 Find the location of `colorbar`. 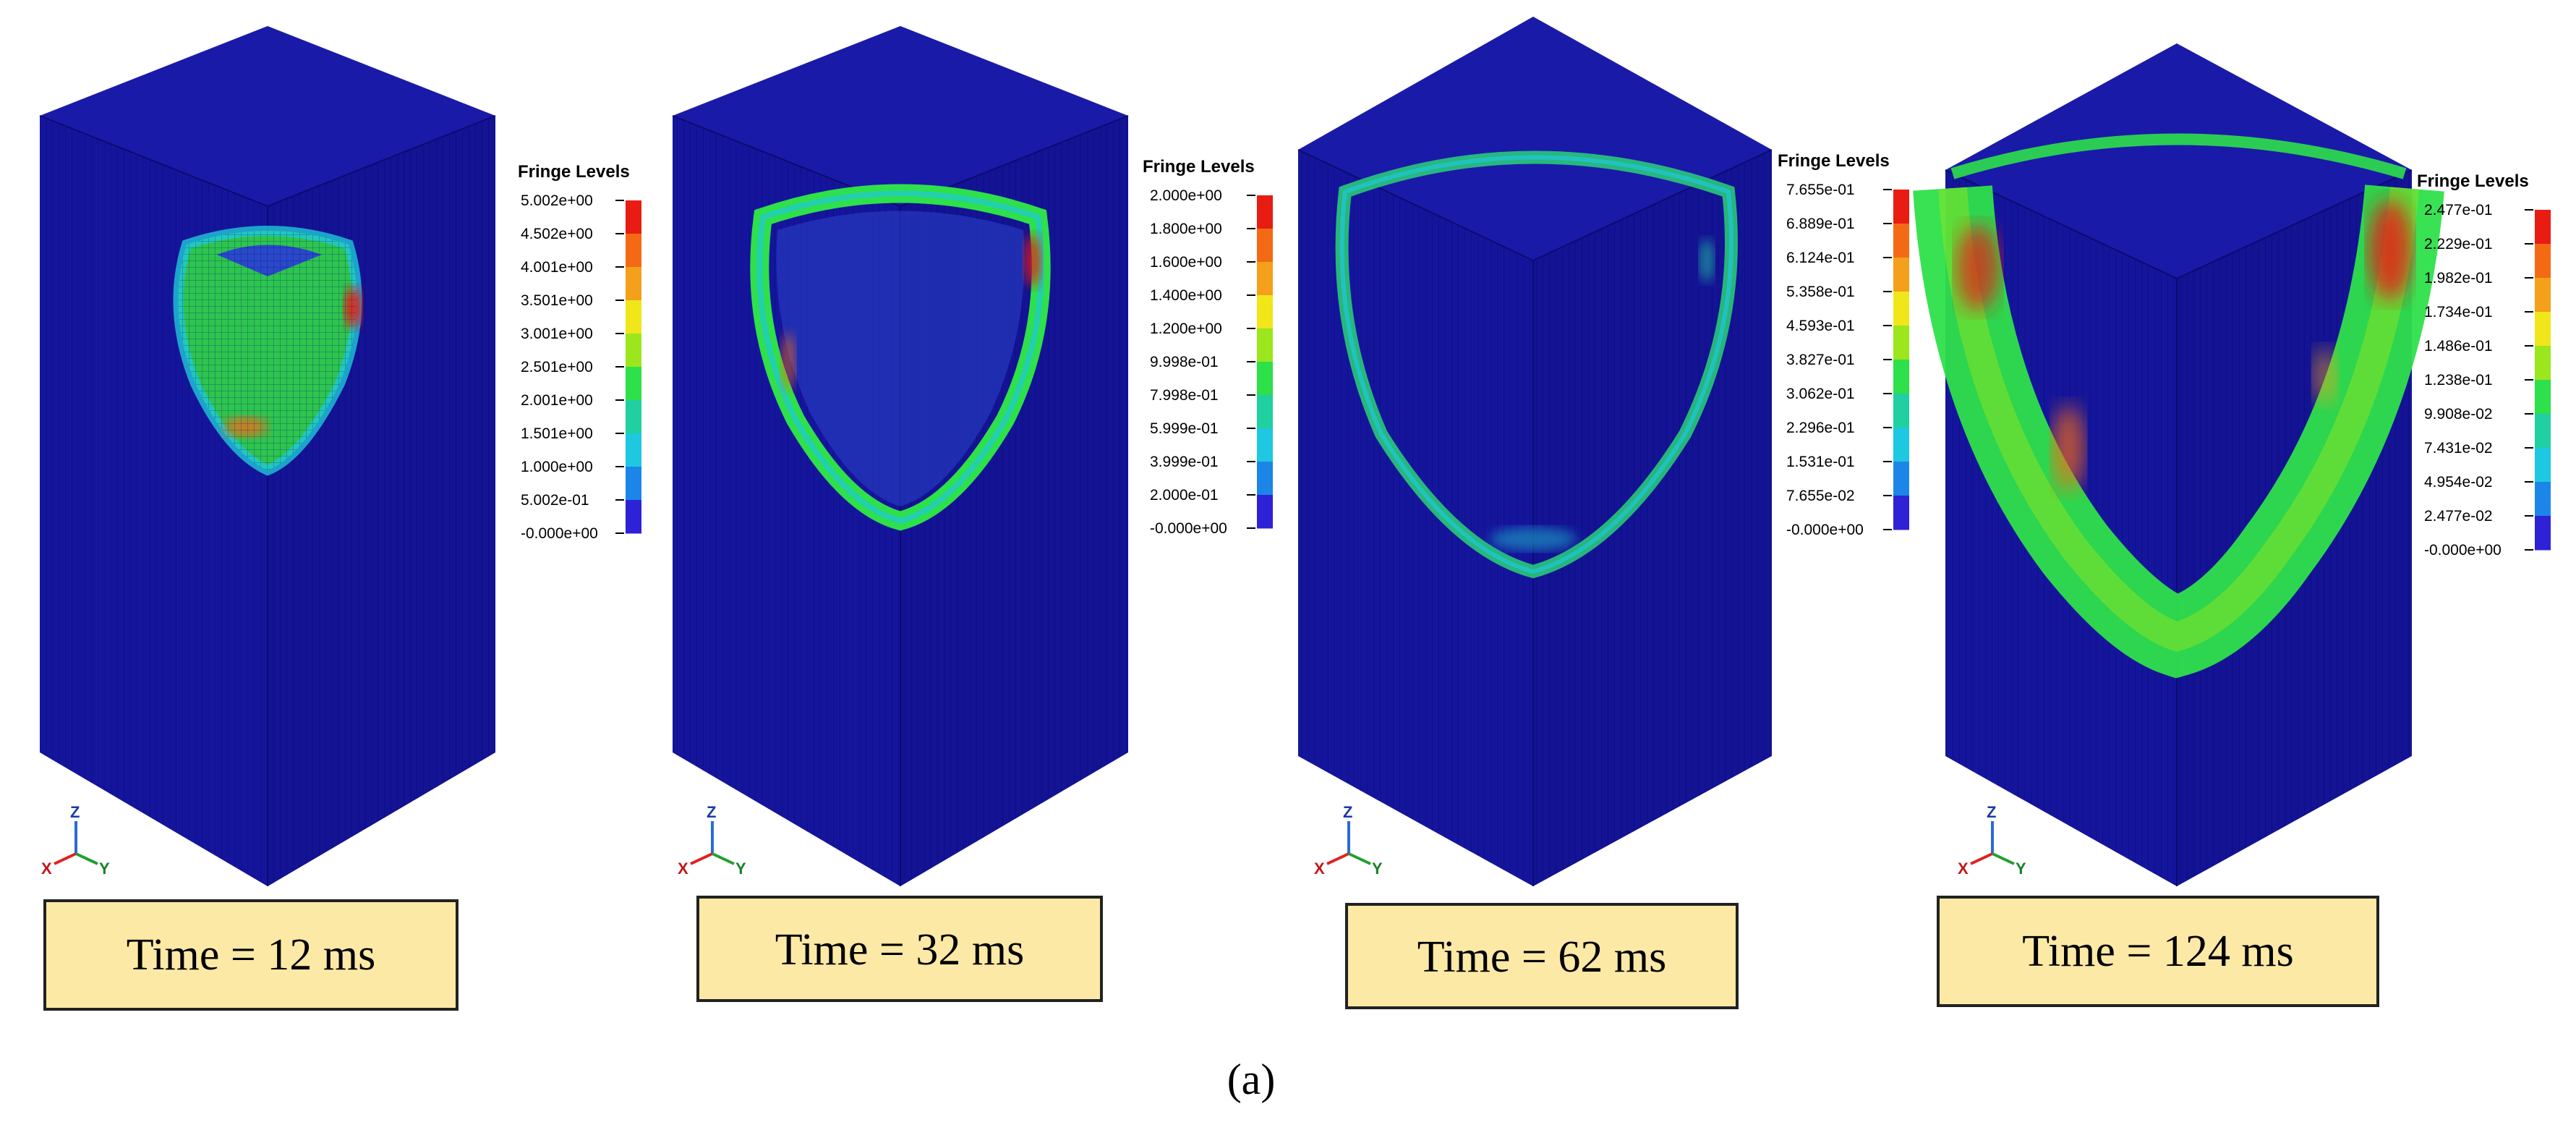

colorbar is located at coordinates (633, 367).